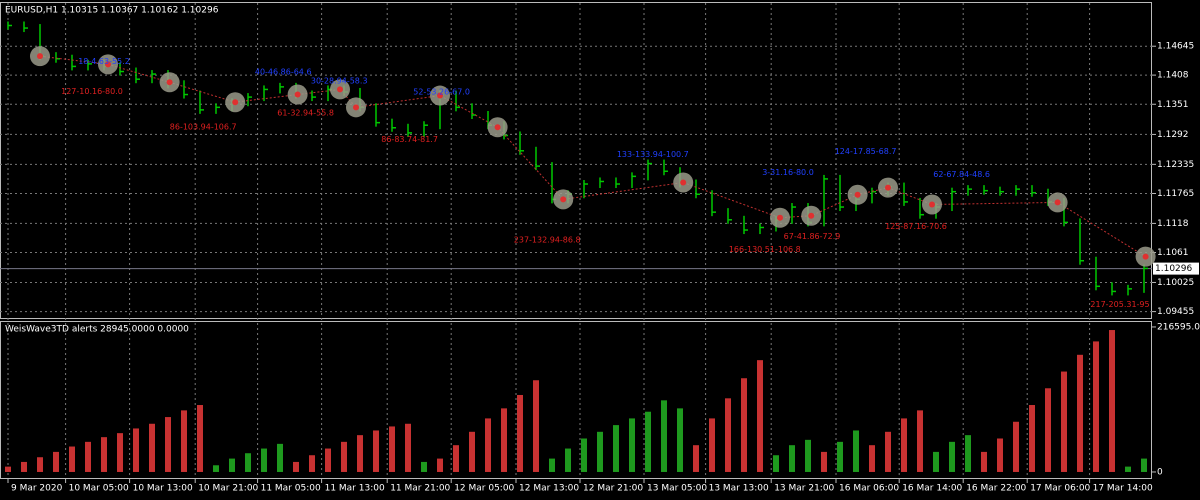 The width and height of the screenshot is (1200, 500). I want to click on annotation: 67-41.86-72.9, so click(812, 236).